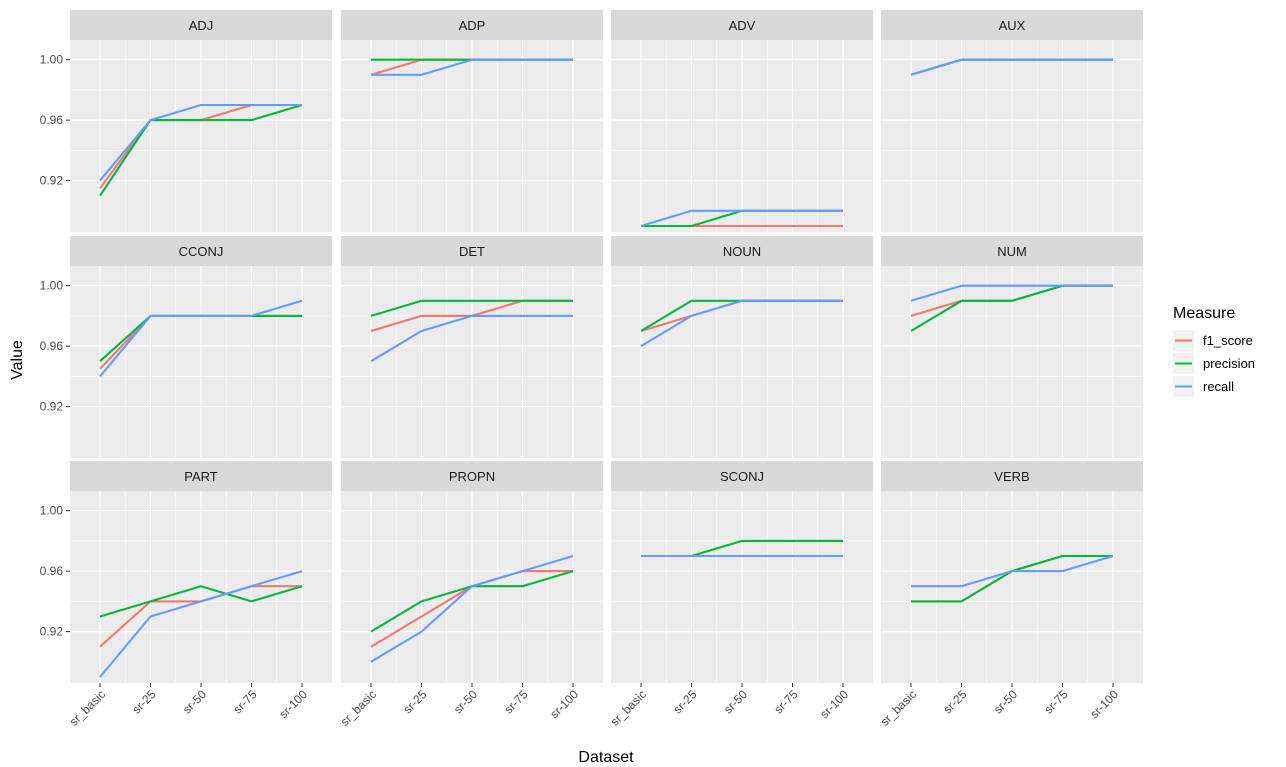 The width and height of the screenshot is (1286, 767). I want to click on facet-panel-num: NUM, so click(1012, 347).